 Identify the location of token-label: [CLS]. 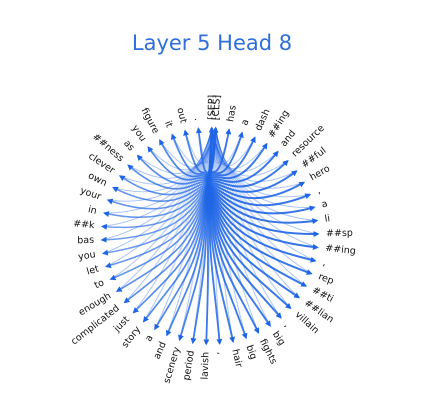
(217, 108).